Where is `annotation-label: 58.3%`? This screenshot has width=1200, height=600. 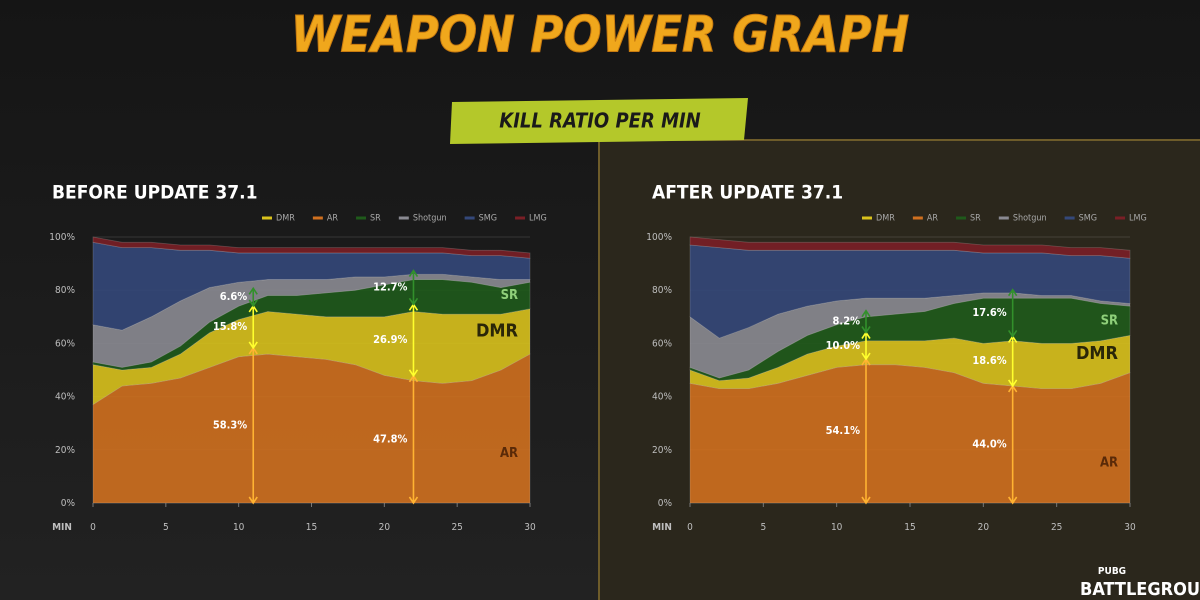 annotation-label: 58.3% is located at coordinates (230, 424).